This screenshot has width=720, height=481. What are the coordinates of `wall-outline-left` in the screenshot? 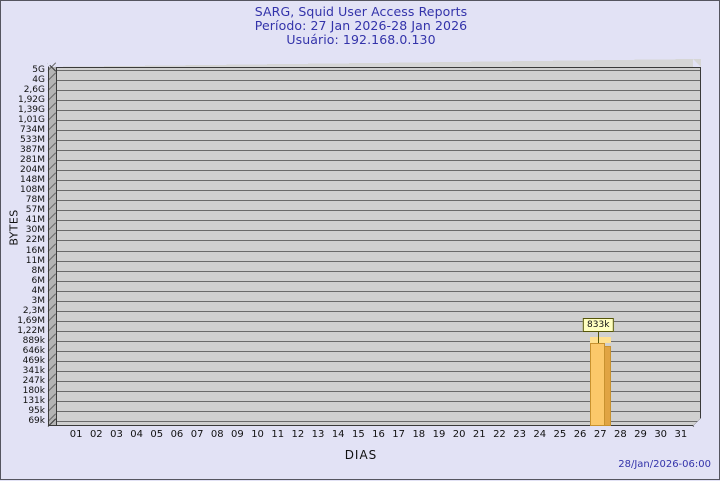 It's located at (48, 244).